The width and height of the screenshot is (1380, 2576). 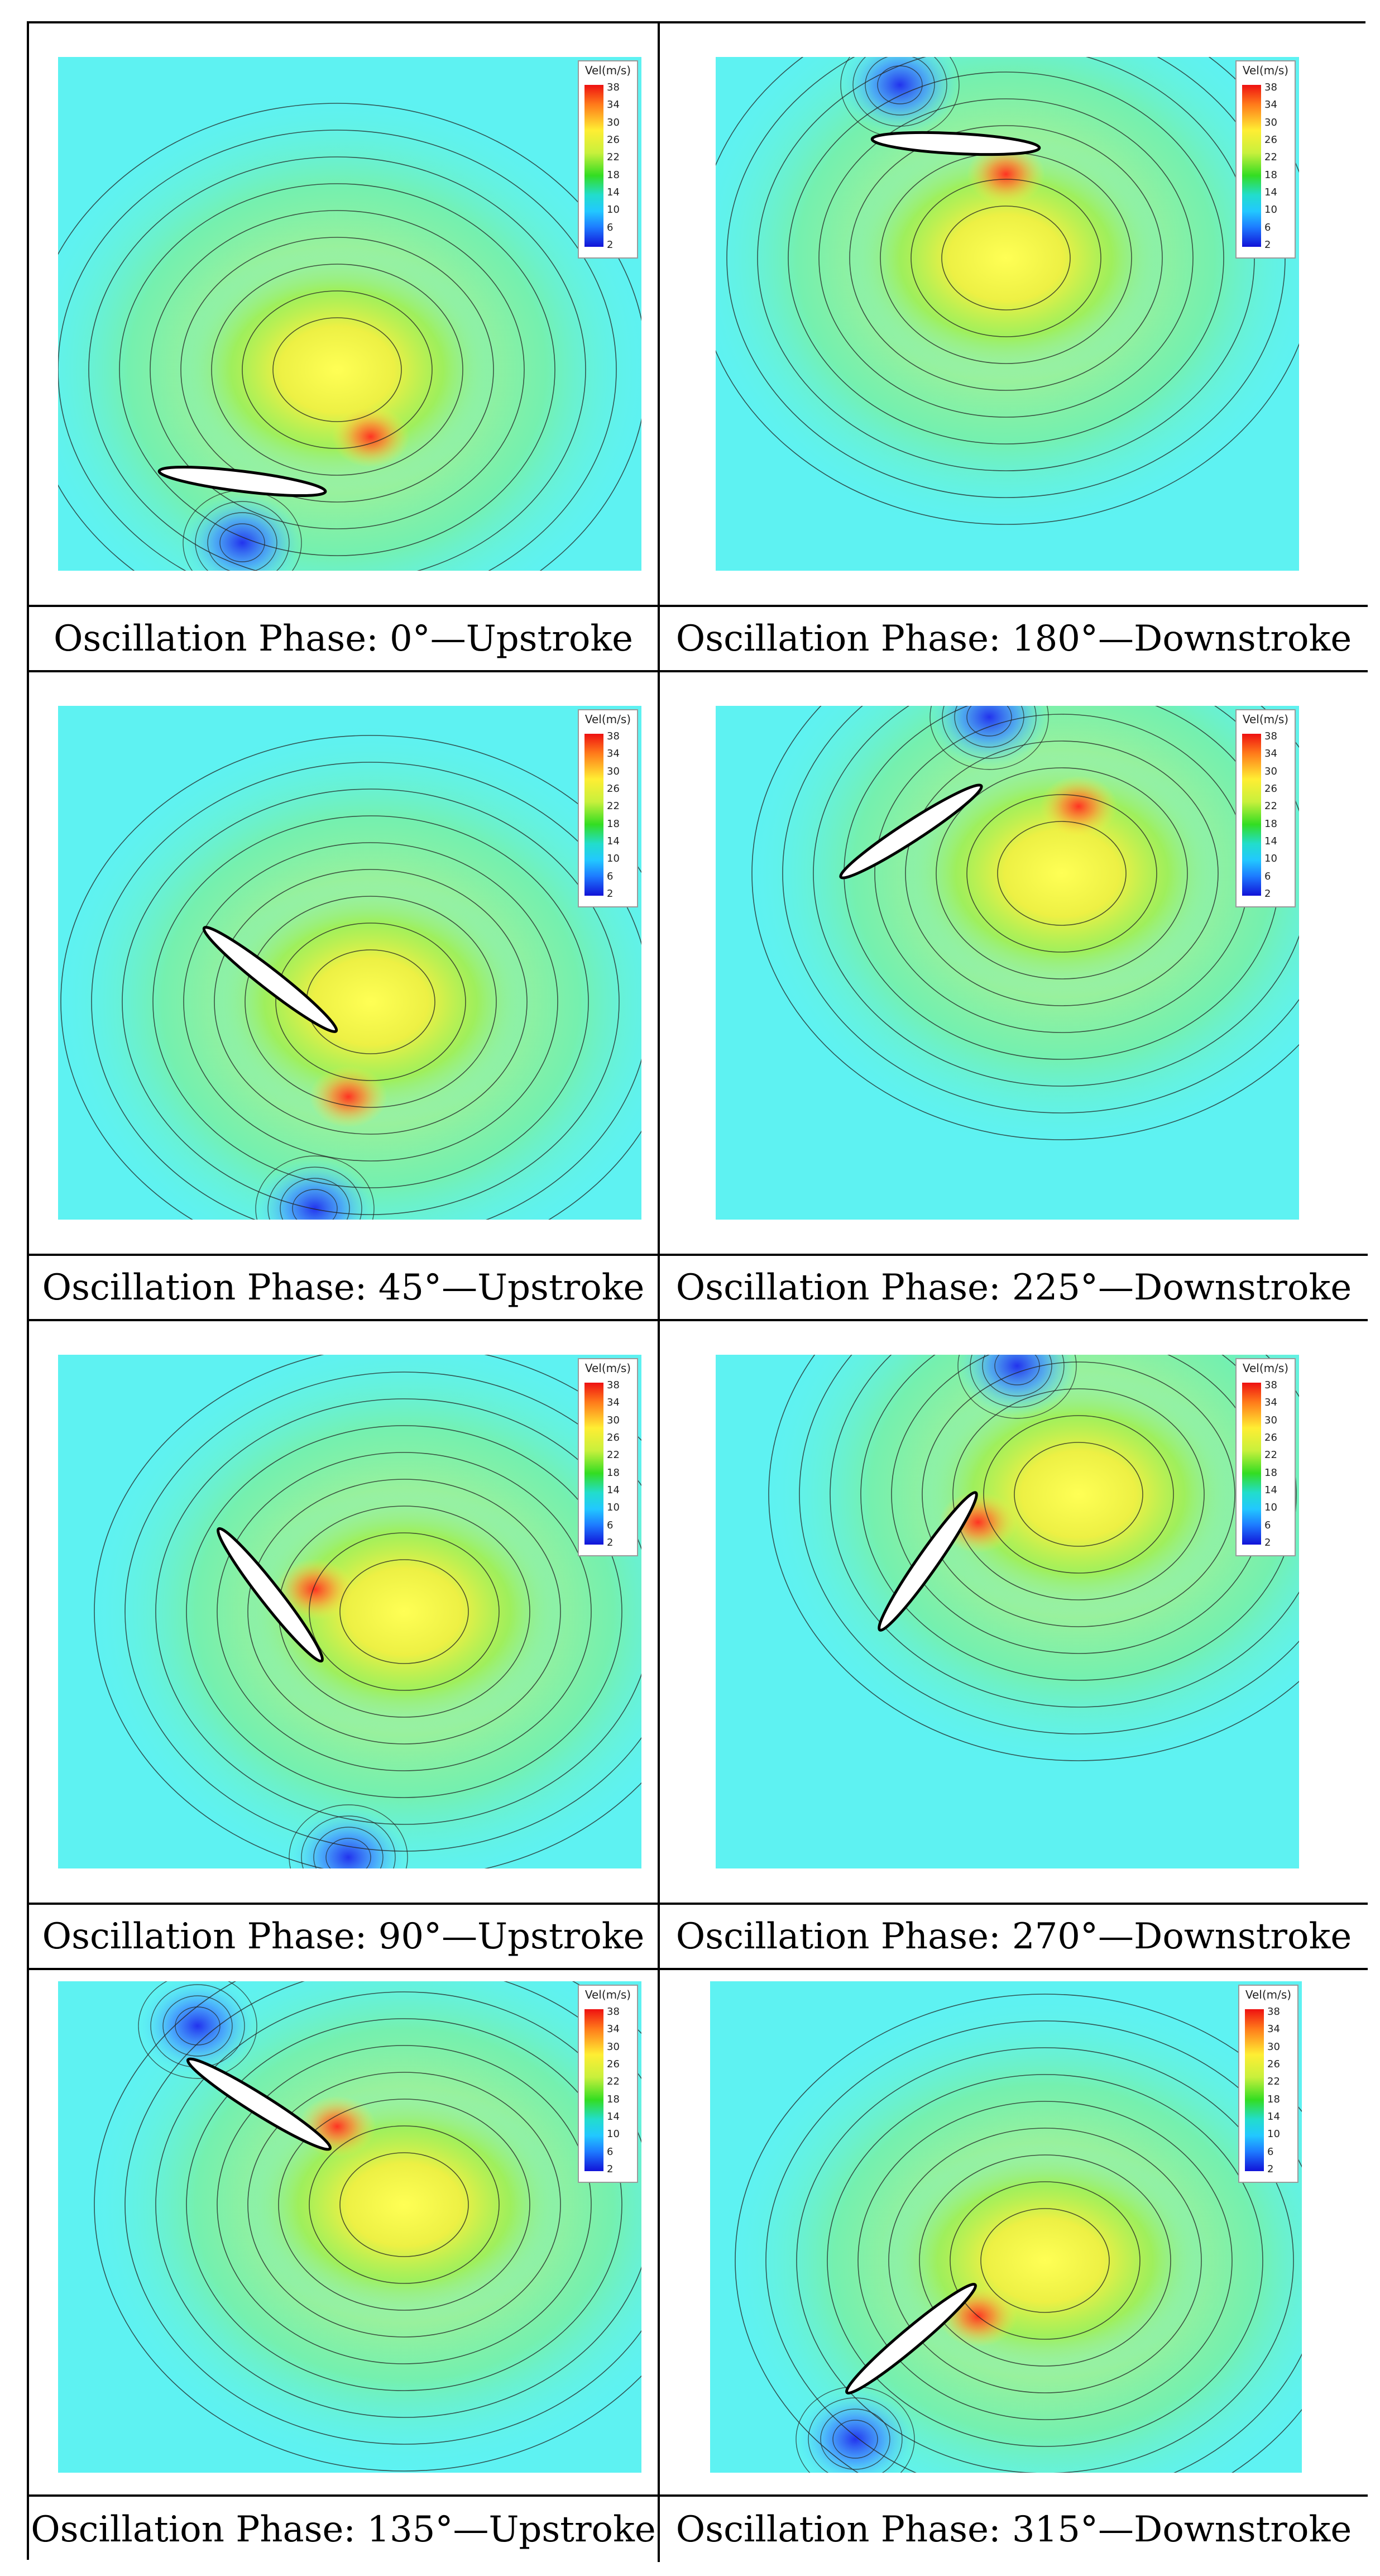 I want to click on plot-cell-270: Vel(m/s) 38 34 30 26 22 18 14 10 6 2, so click(x=1014, y=1613).